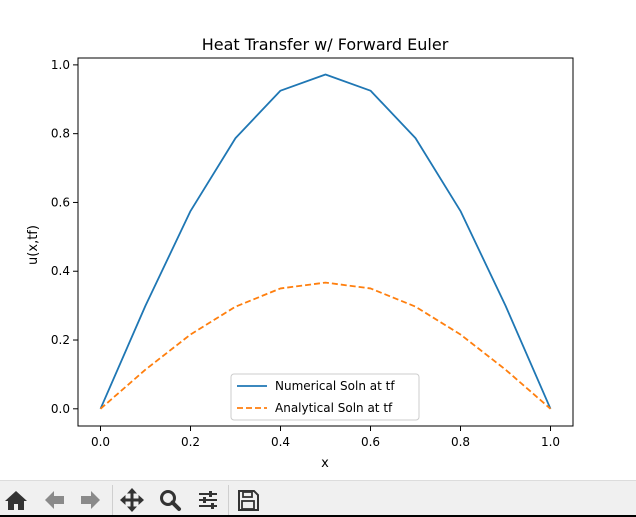 The image size is (636, 517). What do you see at coordinates (370, 442) in the screenshot?
I see `x-tick-label: 0.6` at bounding box center [370, 442].